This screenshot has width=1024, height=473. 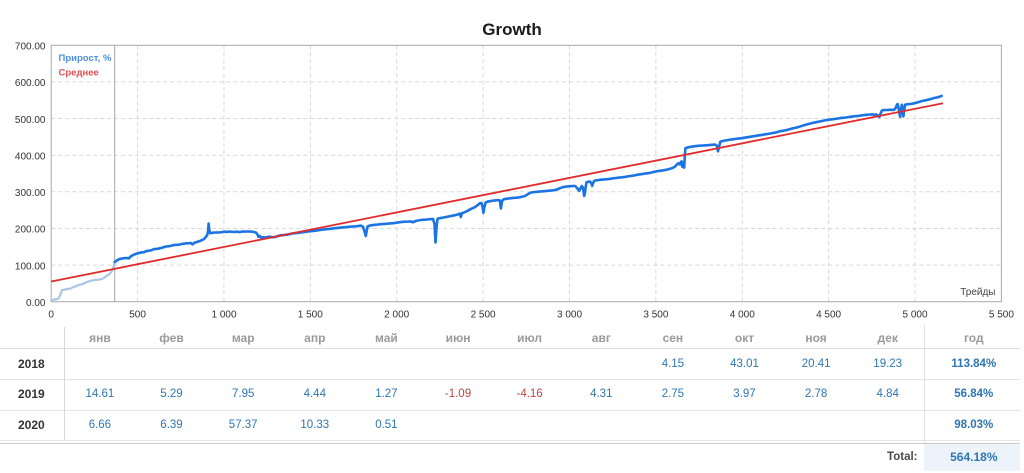 What do you see at coordinates (79, 73) in the screenshot?
I see `svg-text: Среднее` at bounding box center [79, 73].